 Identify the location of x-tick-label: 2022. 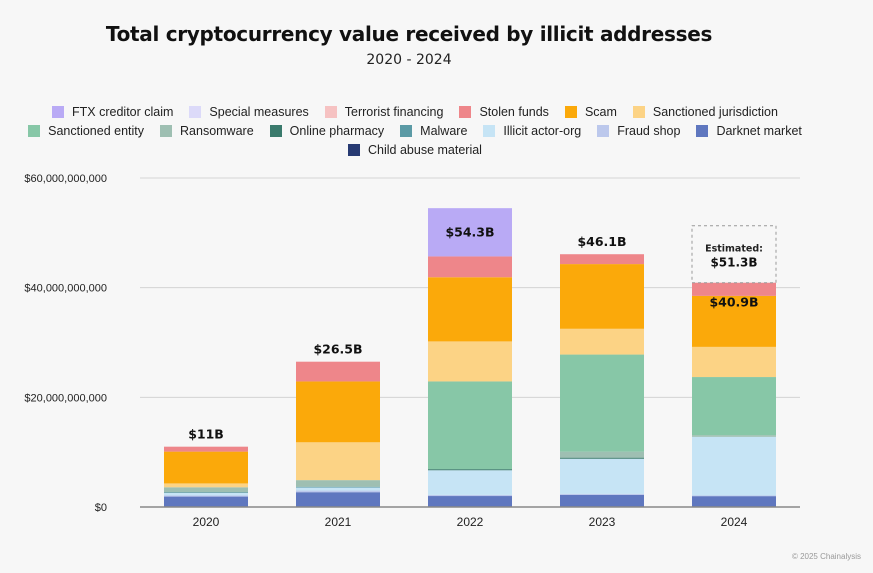
(470, 522).